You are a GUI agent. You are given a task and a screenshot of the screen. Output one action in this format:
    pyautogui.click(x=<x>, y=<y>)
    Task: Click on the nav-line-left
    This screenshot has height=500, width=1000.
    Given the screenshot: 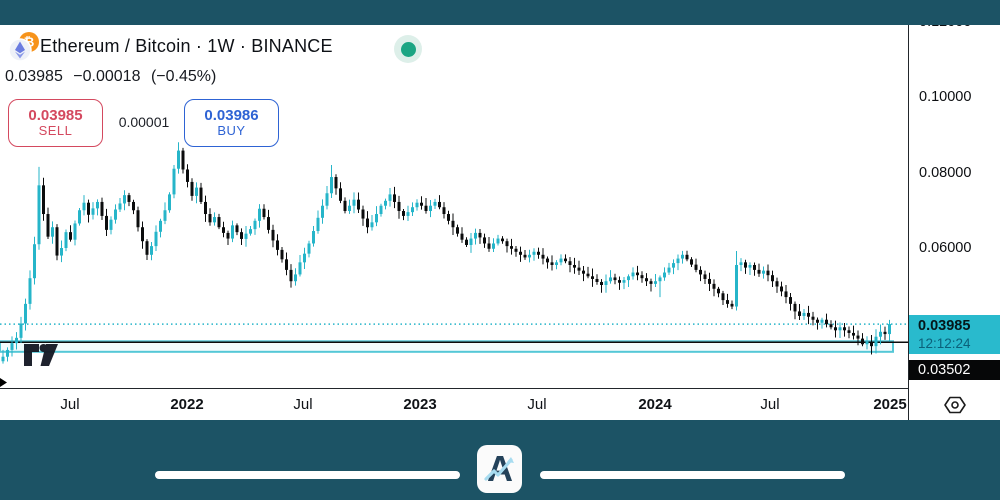 What is the action you would take?
    pyautogui.click(x=307, y=475)
    